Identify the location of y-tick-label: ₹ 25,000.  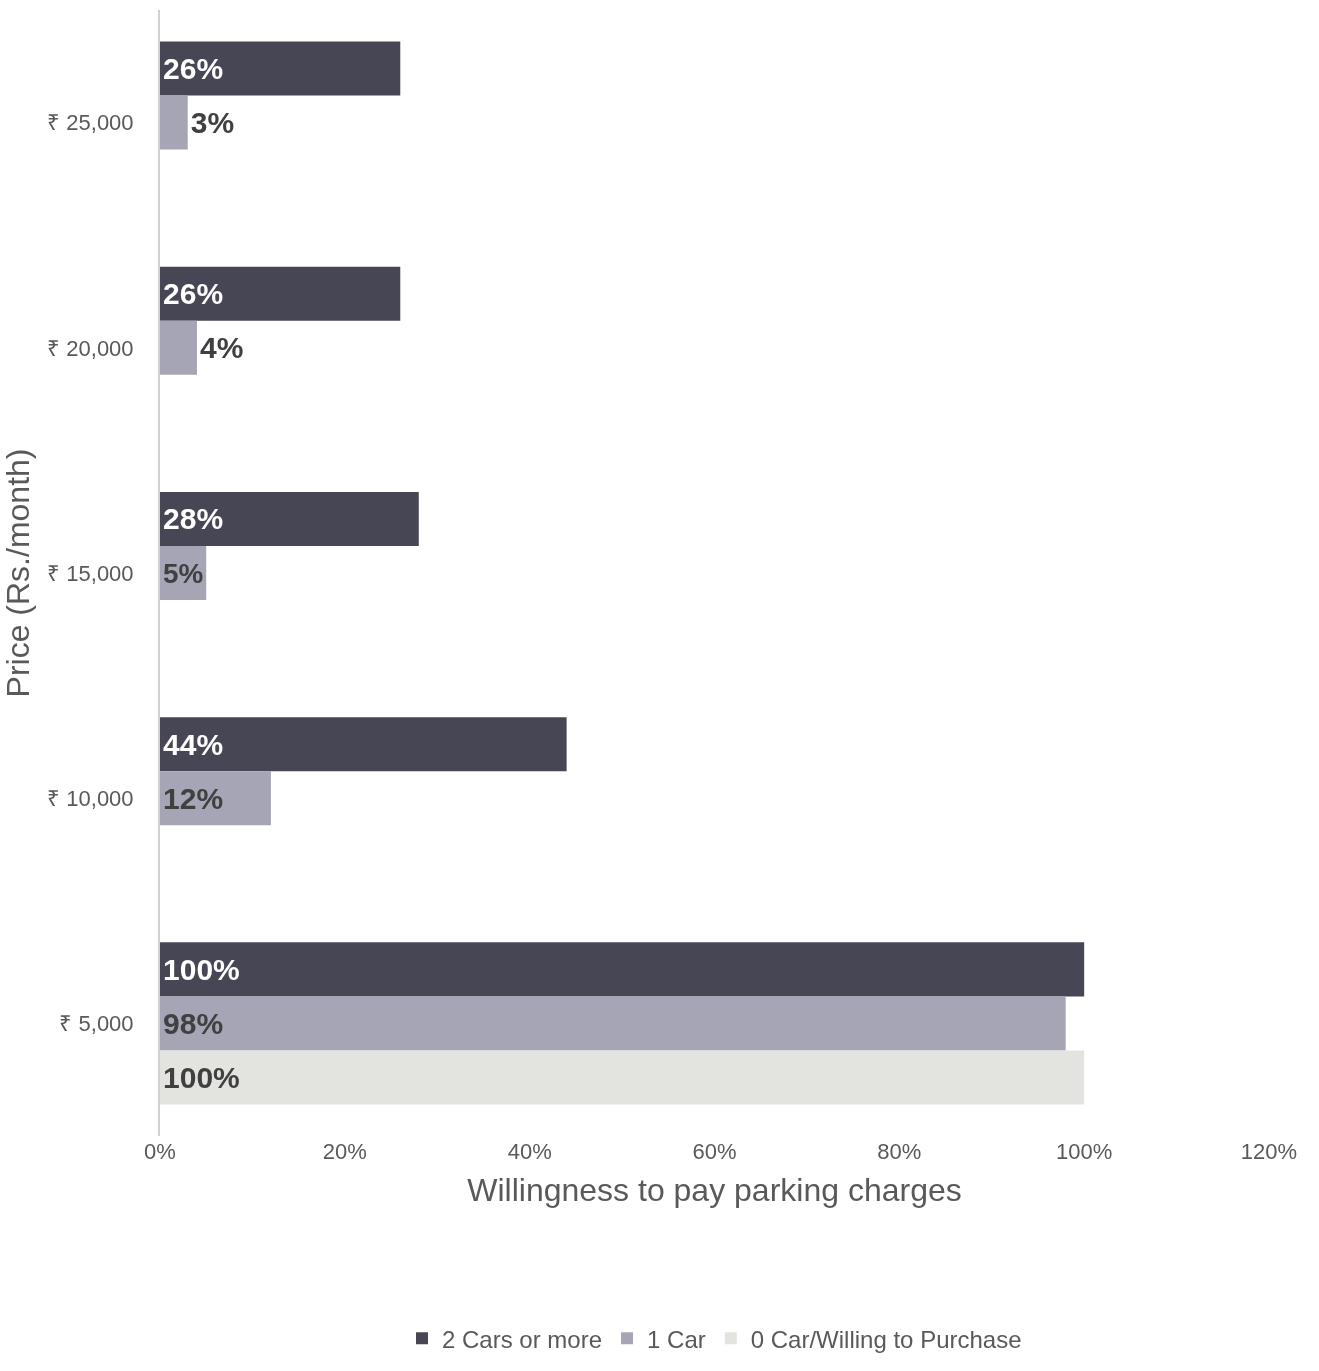
(90, 123).